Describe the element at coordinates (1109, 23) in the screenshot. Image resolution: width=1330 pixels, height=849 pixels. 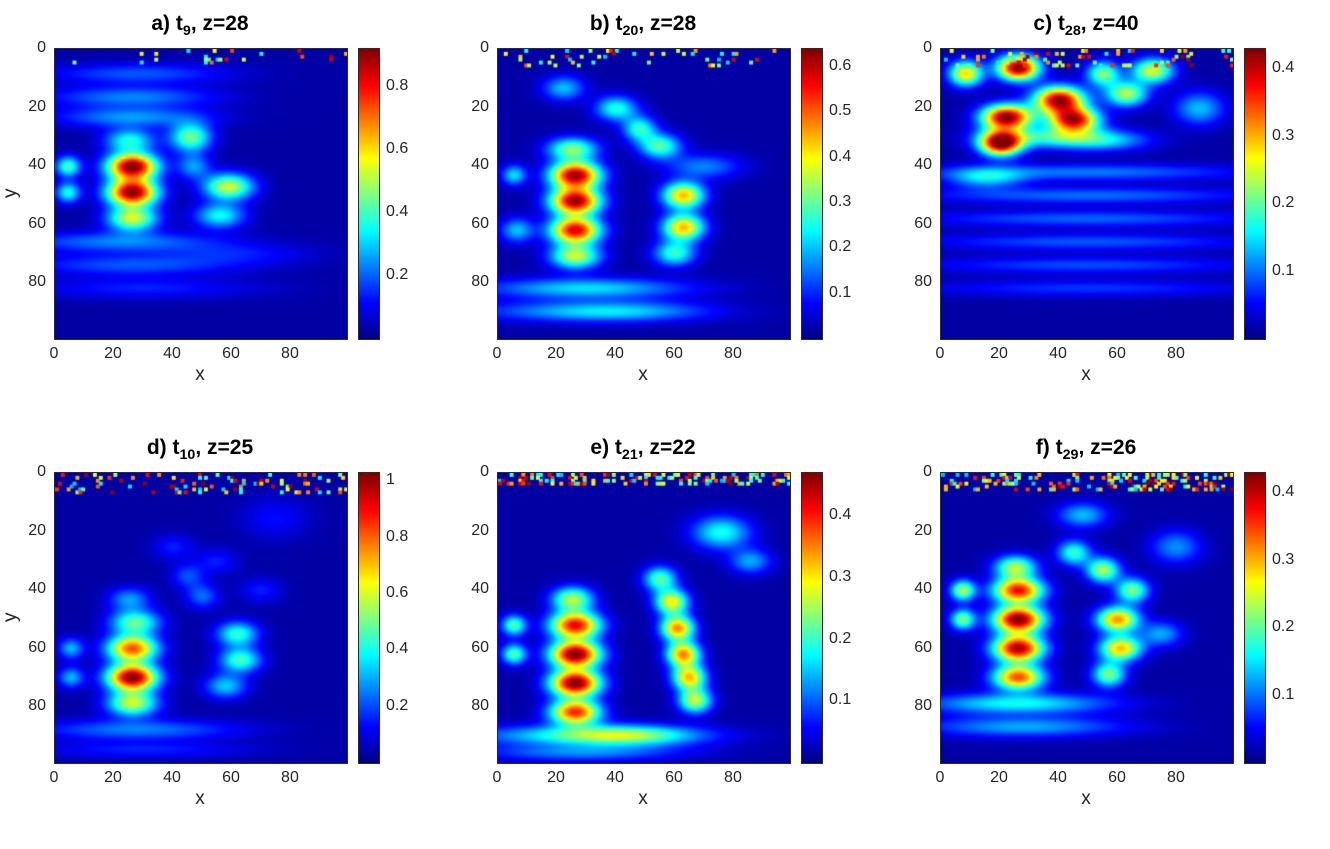
I see `title-suffix: , z=40` at that location.